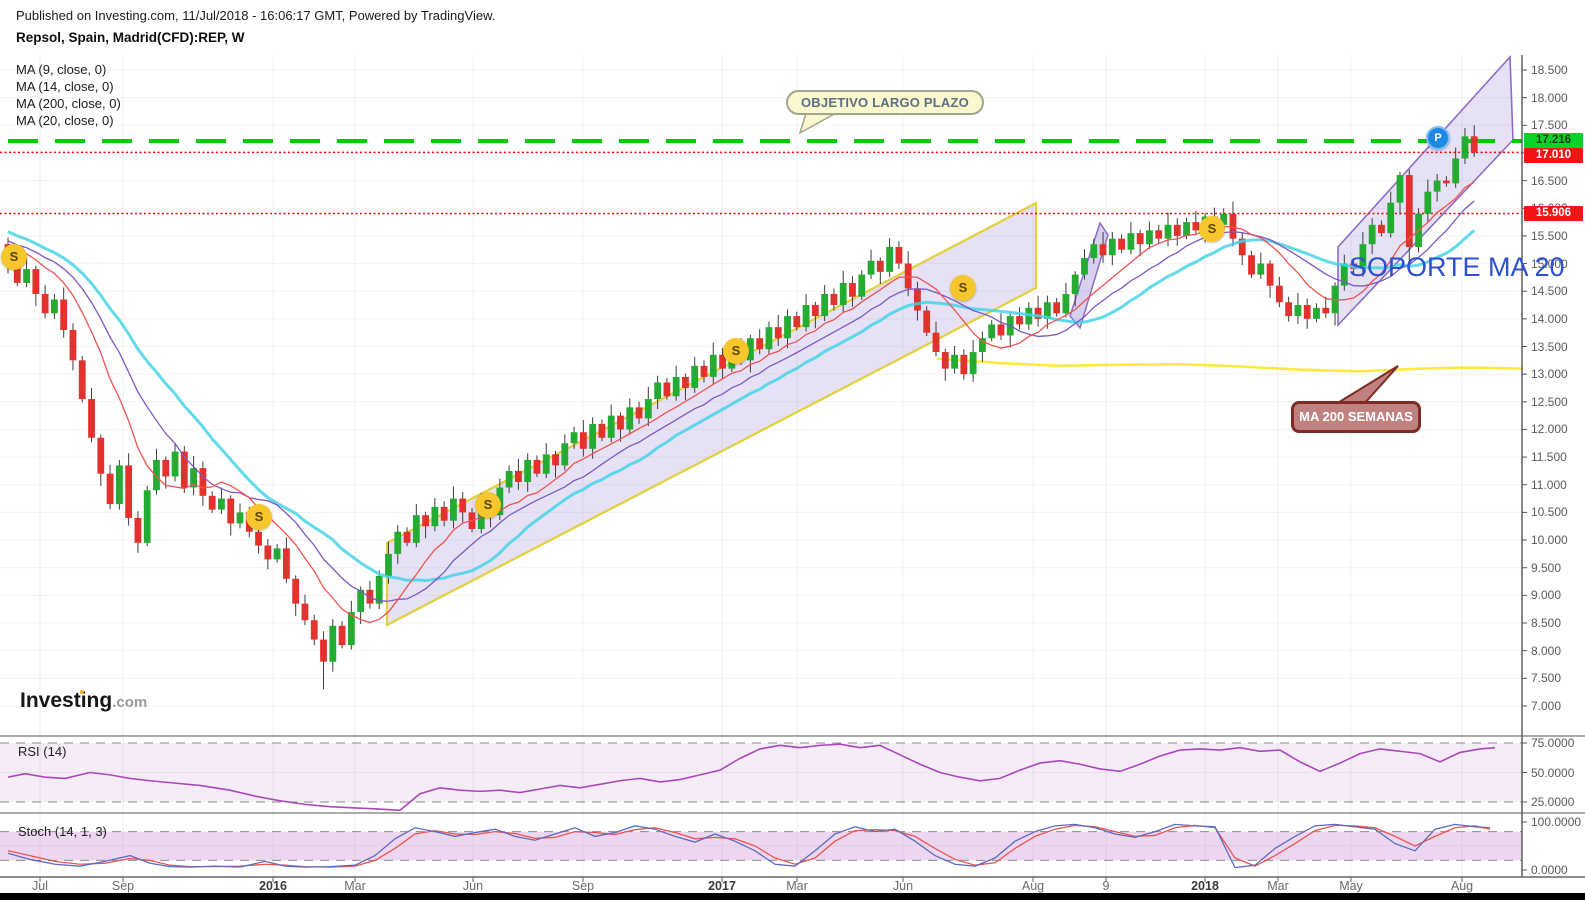 The height and width of the screenshot is (900, 1585). I want to click on price-tick-label: 18.500, so click(1549, 70).